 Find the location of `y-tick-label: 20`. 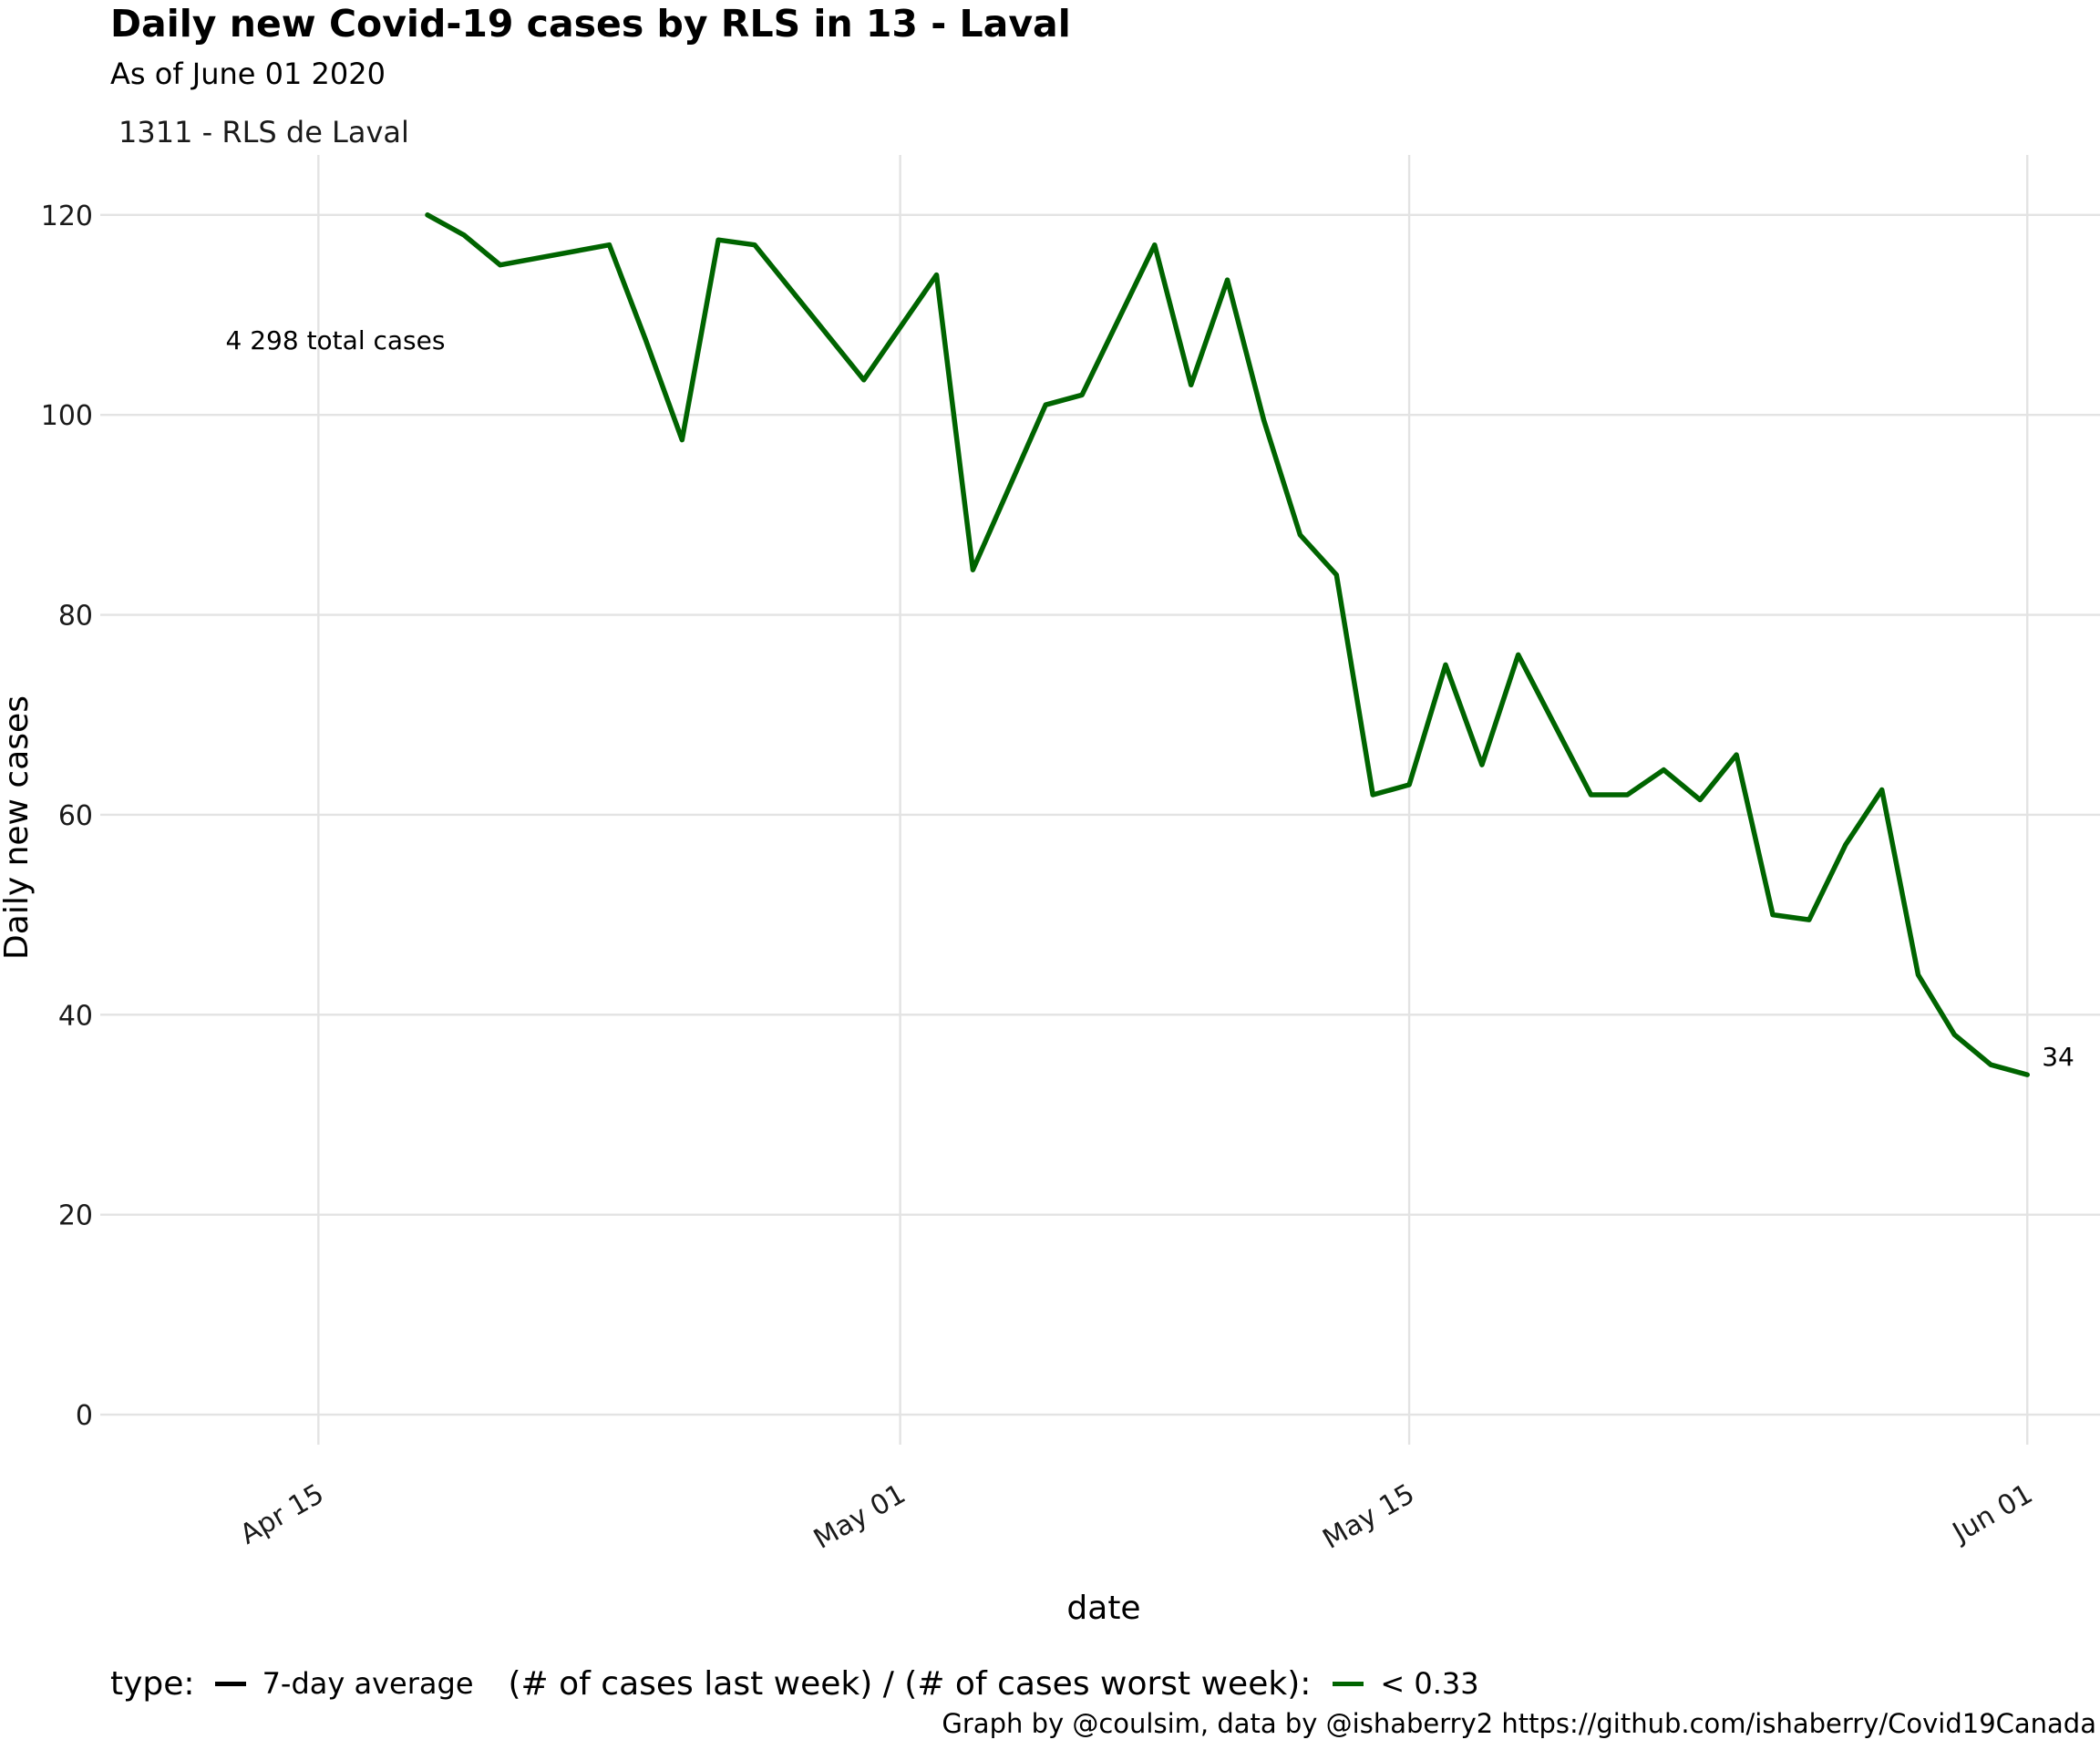

y-tick-label: 20 is located at coordinates (75, 1216).